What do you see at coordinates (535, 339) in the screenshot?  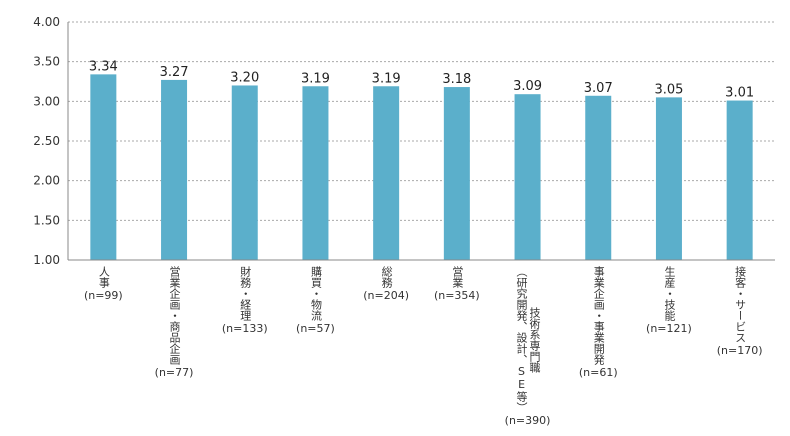 I see `category-name: 技術系専門職` at bounding box center [535, 339].